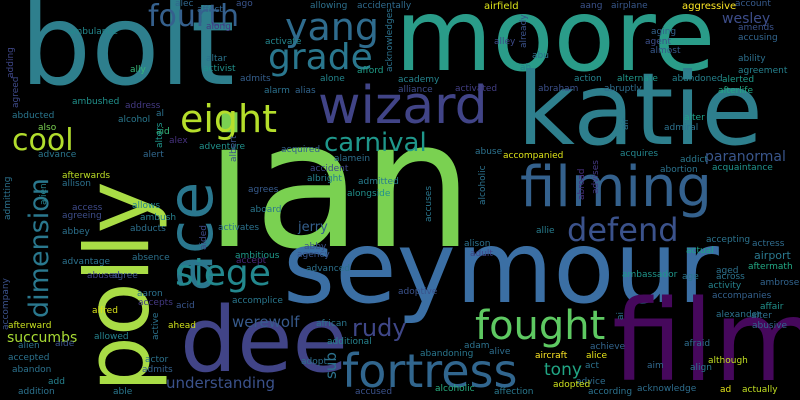 The image size is (800, 400). What do you see at coordinates (156, 326) in the screenshot?
I see `word-active: active` at bounding box center [156, 326].